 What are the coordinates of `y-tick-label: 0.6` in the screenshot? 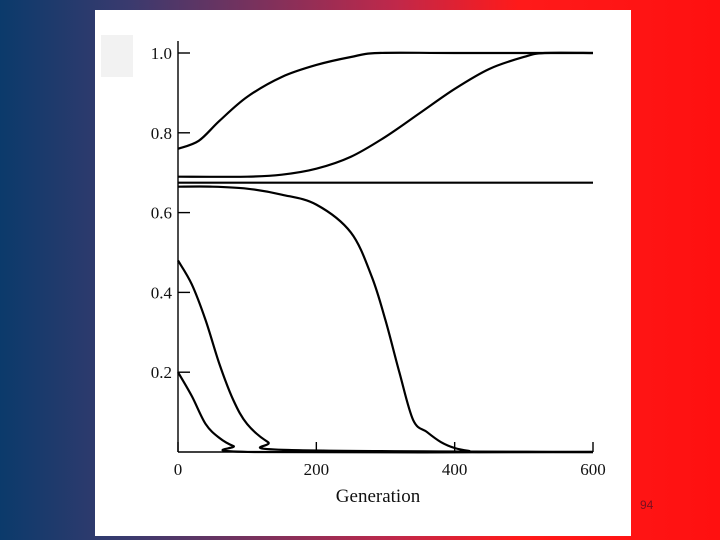 It's located at (161, 213).